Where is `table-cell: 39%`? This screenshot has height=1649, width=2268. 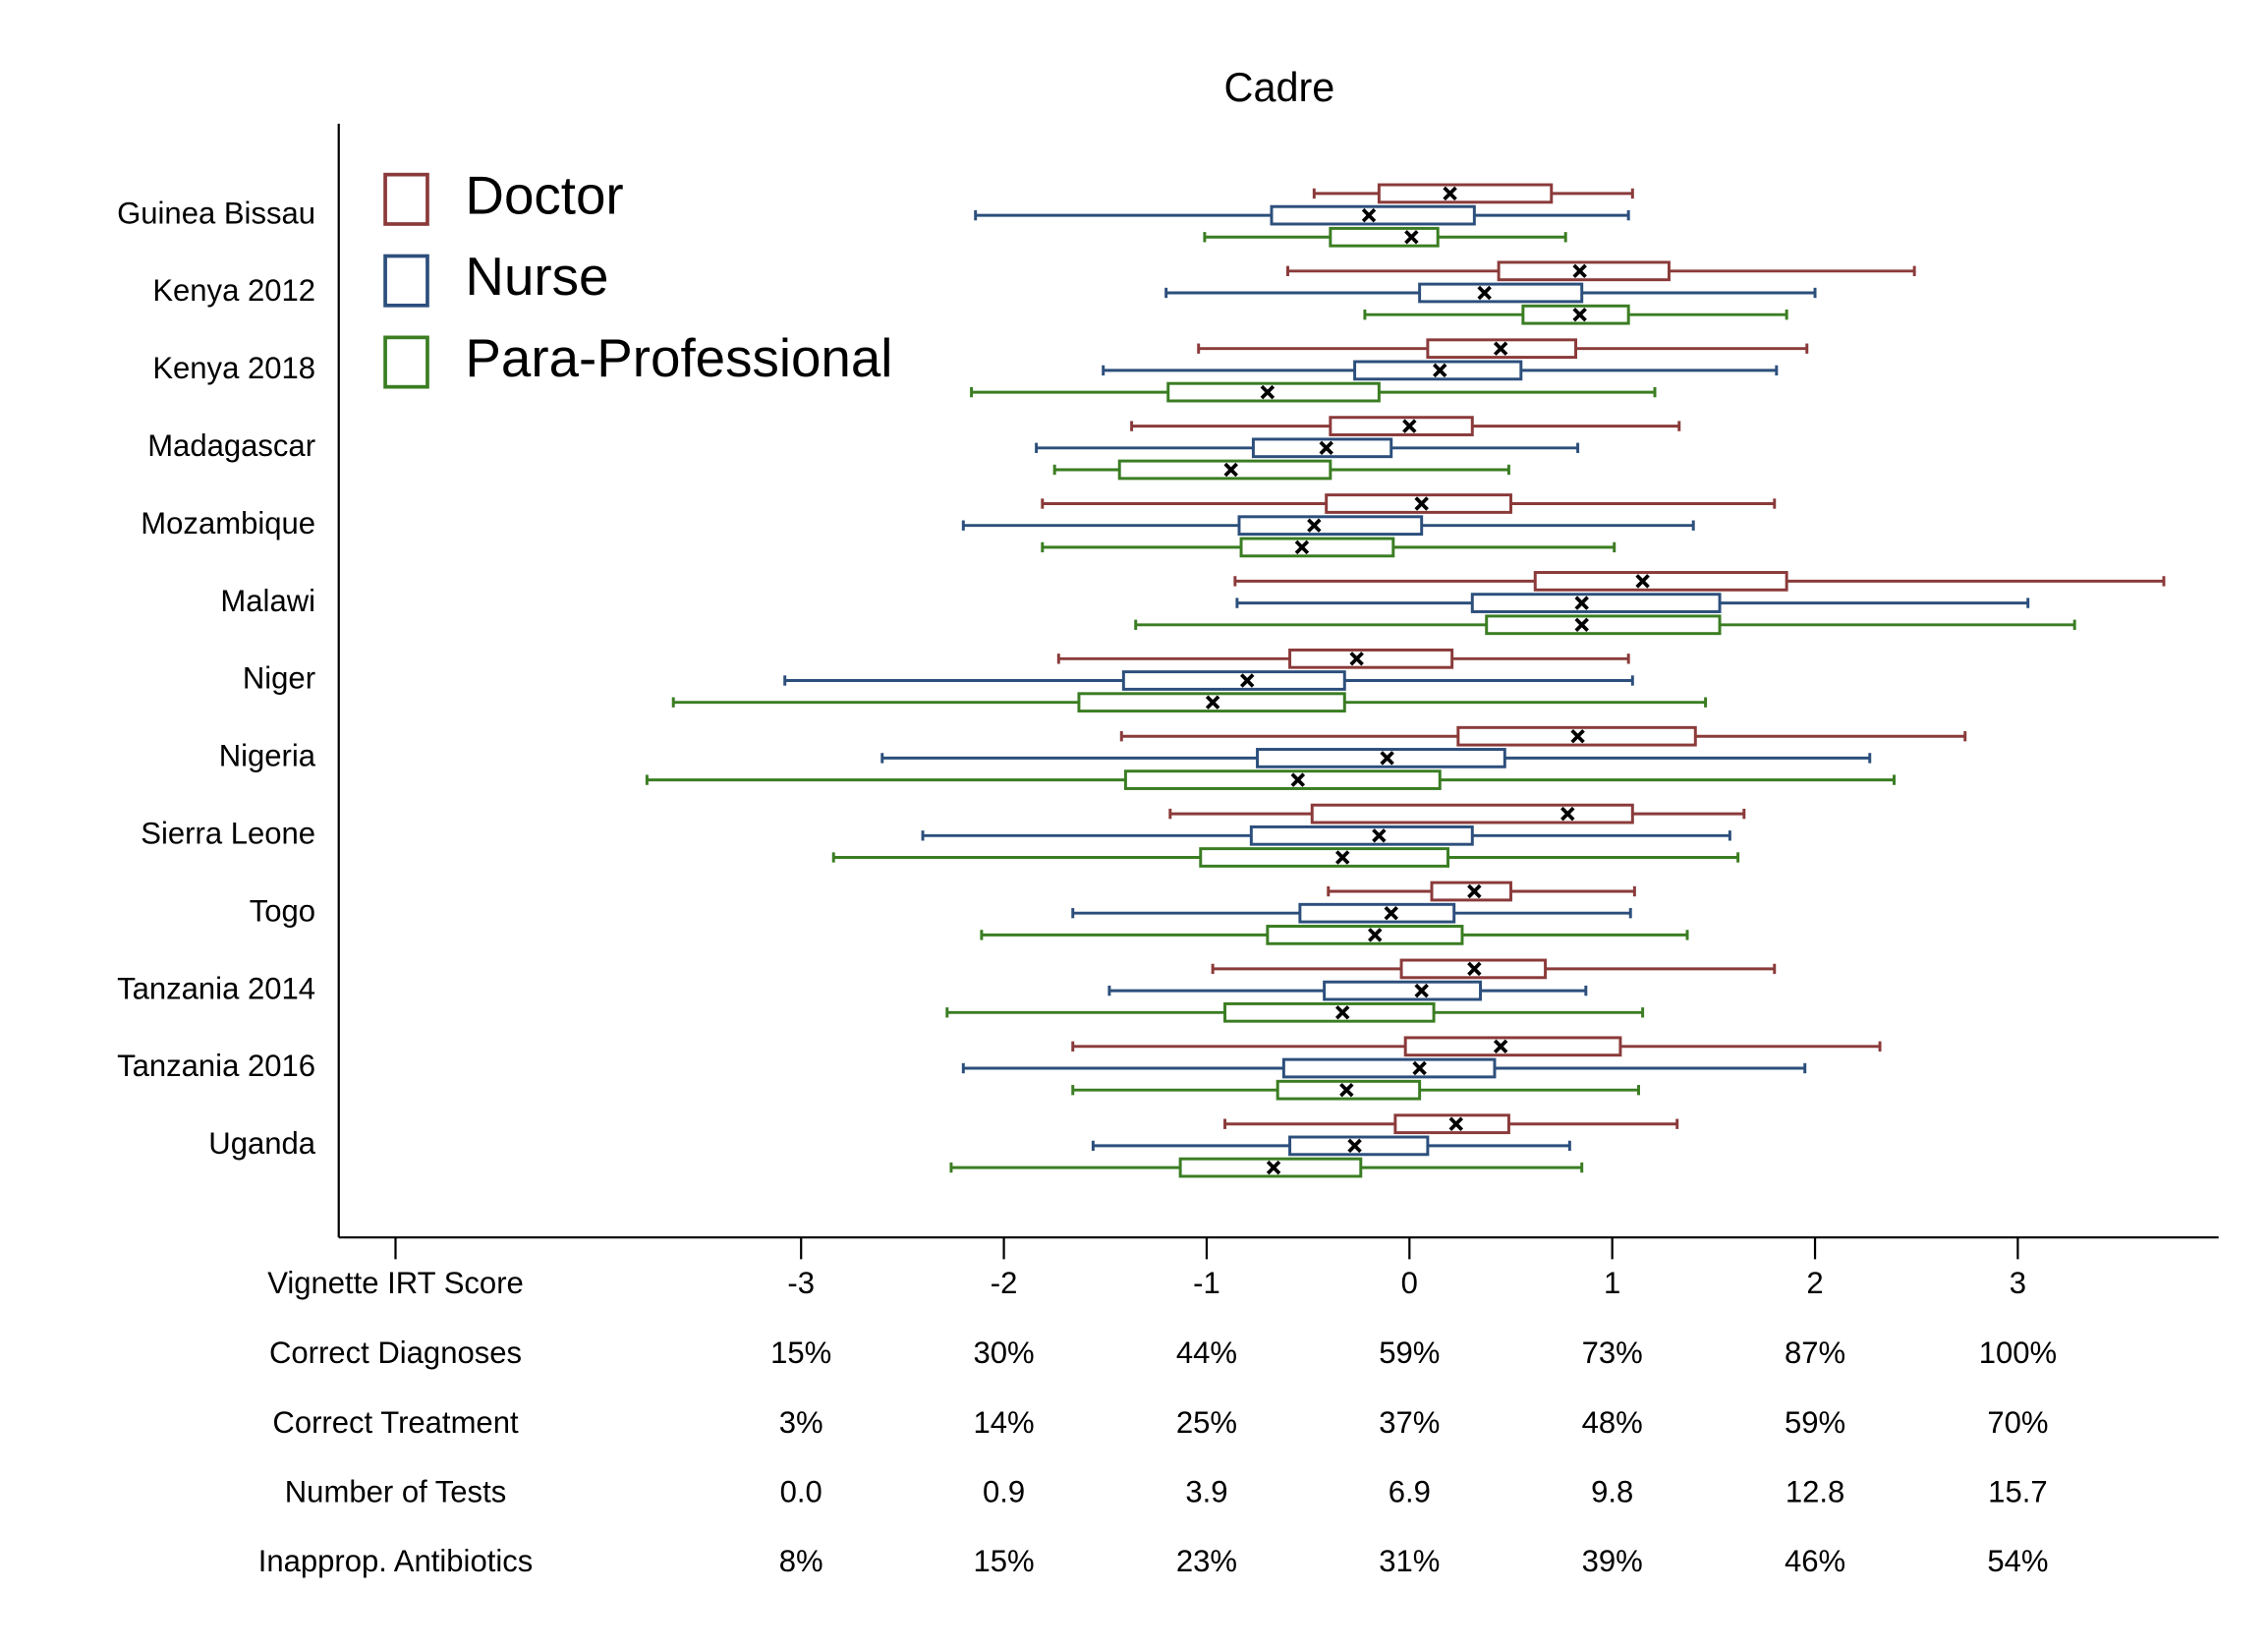
table-cell: 39% is located at coordinates (1613, 1561).